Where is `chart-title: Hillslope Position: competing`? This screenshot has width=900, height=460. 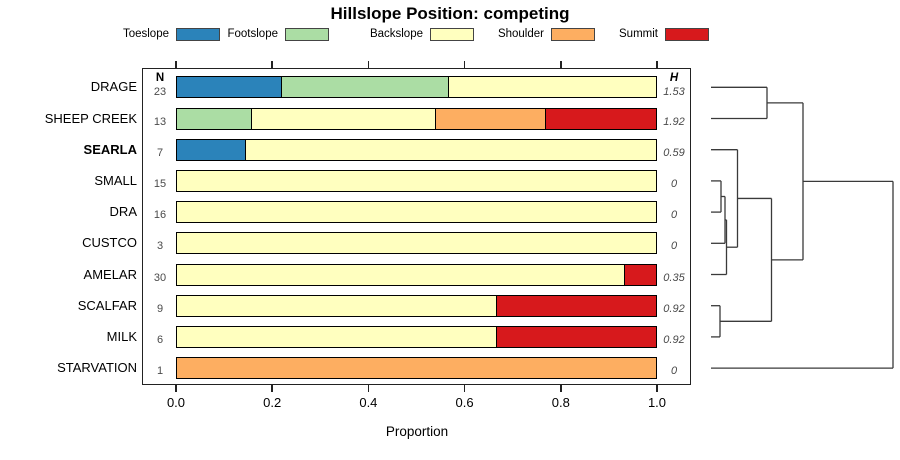 chart-title: Hillslope Position: competing is located at coordinates (450, 13).